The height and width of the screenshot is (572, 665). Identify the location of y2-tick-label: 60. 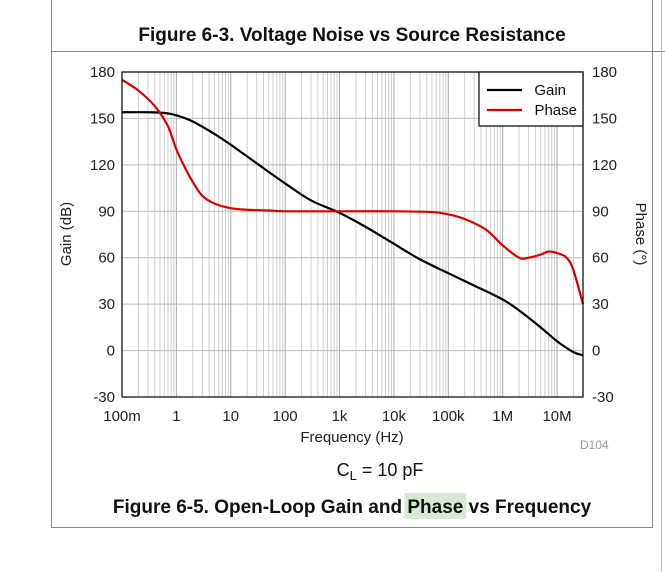
(600, 258).